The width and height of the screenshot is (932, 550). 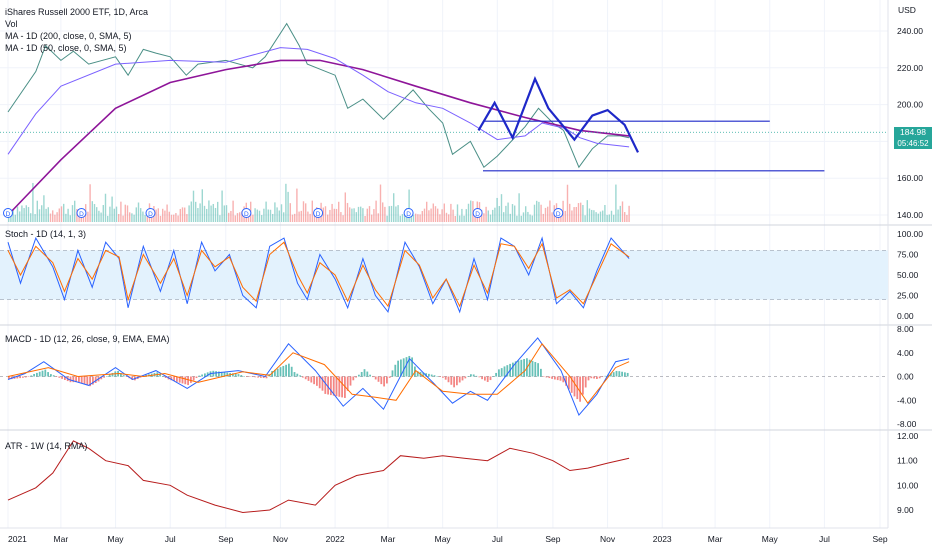 I want to click on x-tick-label: Nov, so click(x=608, y=539).